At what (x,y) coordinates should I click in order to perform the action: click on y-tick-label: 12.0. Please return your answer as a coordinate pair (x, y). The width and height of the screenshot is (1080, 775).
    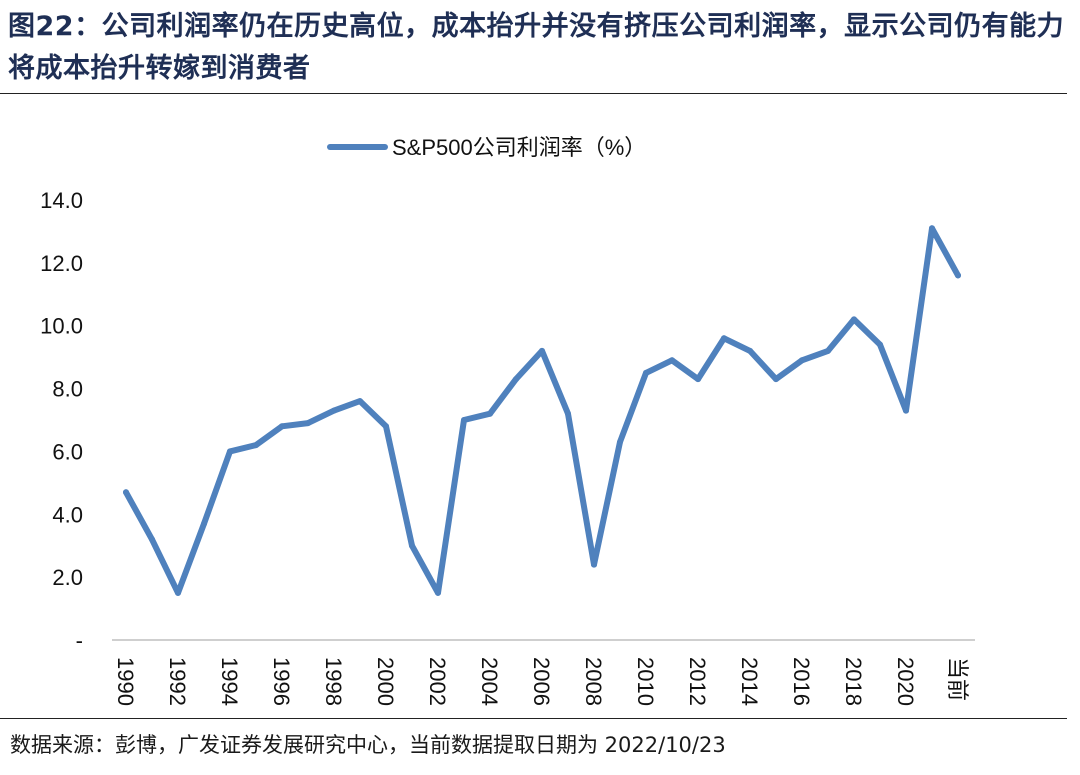
    Looking at the image, I should click on (61, 263).